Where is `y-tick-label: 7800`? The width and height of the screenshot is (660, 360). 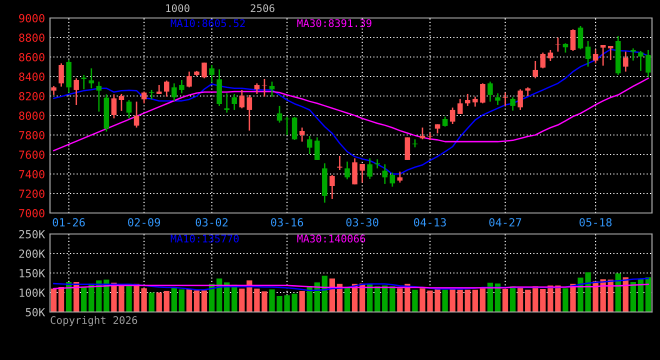 y-tick-label: 7800 is located at coordinates (31, 135).